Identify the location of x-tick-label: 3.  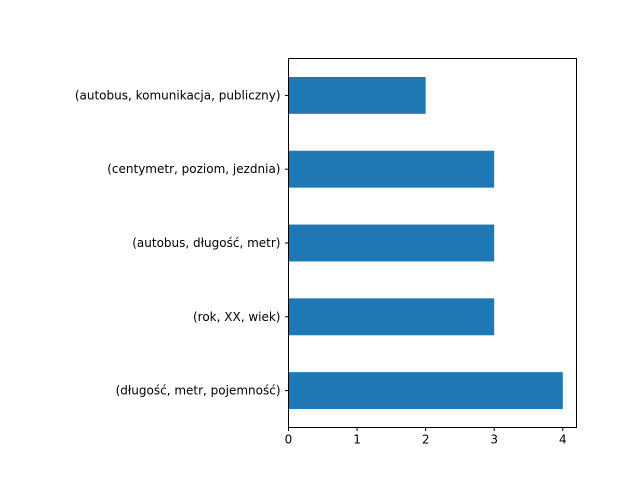
(494, 440).